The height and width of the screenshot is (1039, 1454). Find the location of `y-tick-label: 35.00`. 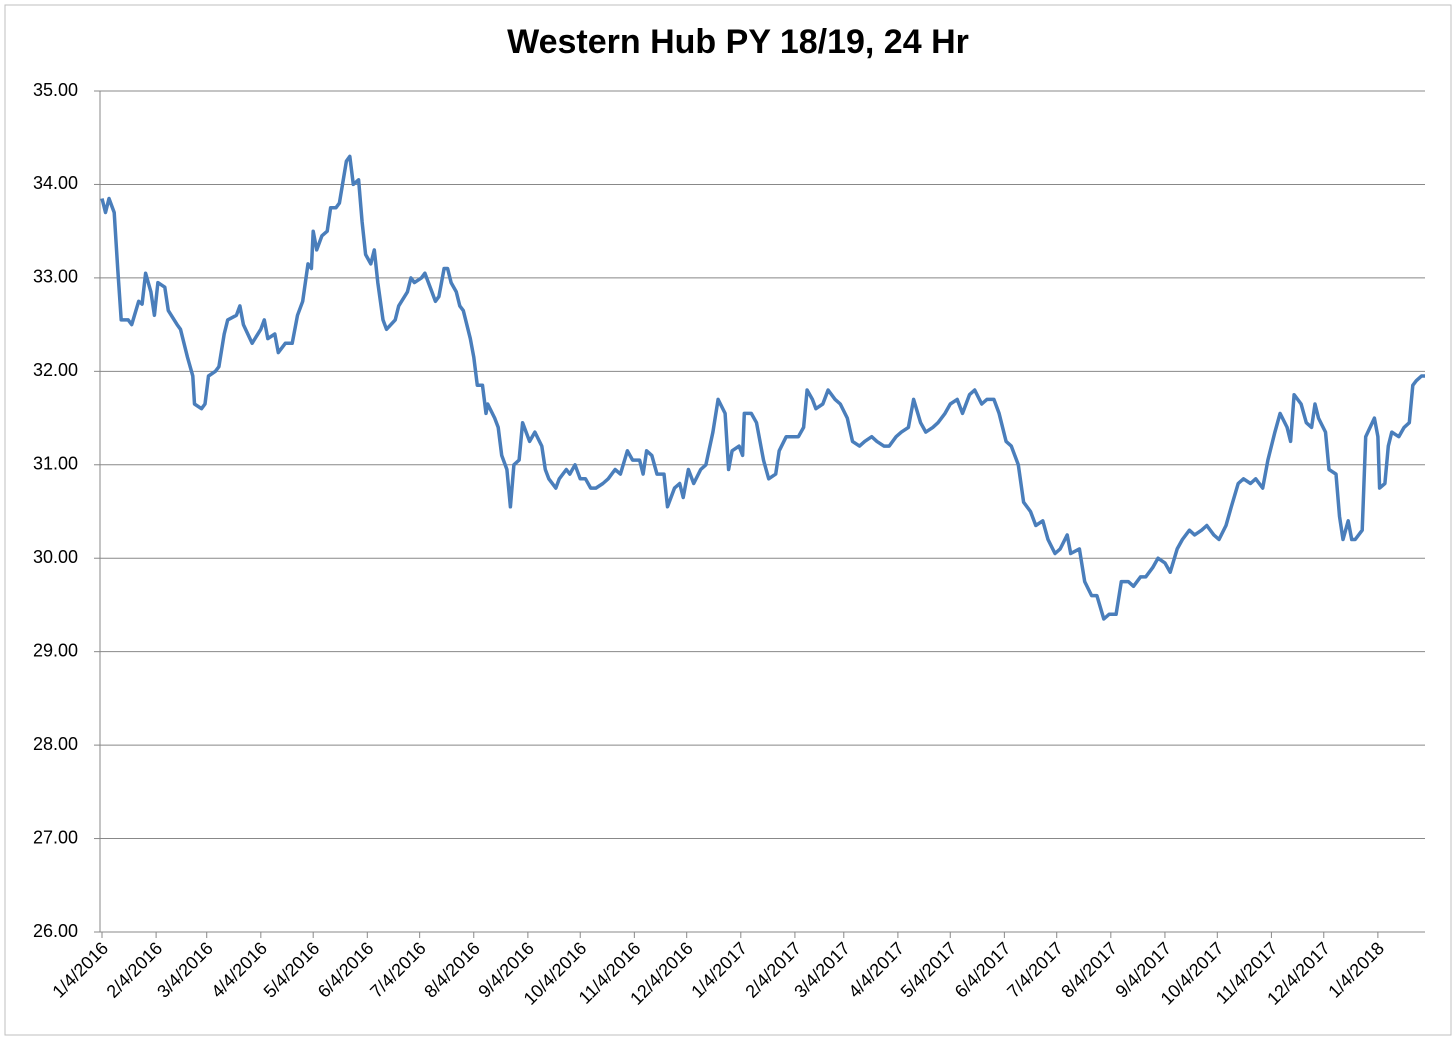

y-tick-label: 35.00 is located at coordinates (55, 90).